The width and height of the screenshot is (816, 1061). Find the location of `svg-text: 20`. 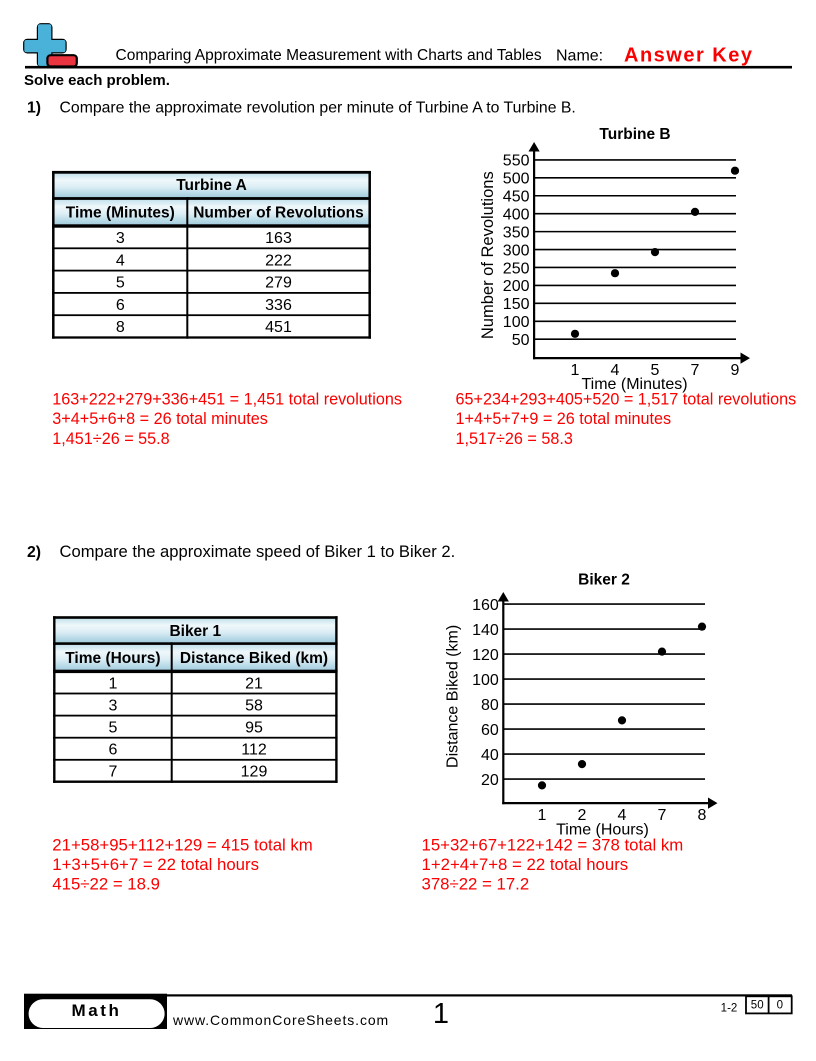

svg-text: 20 is located at coordinates (490, 780).